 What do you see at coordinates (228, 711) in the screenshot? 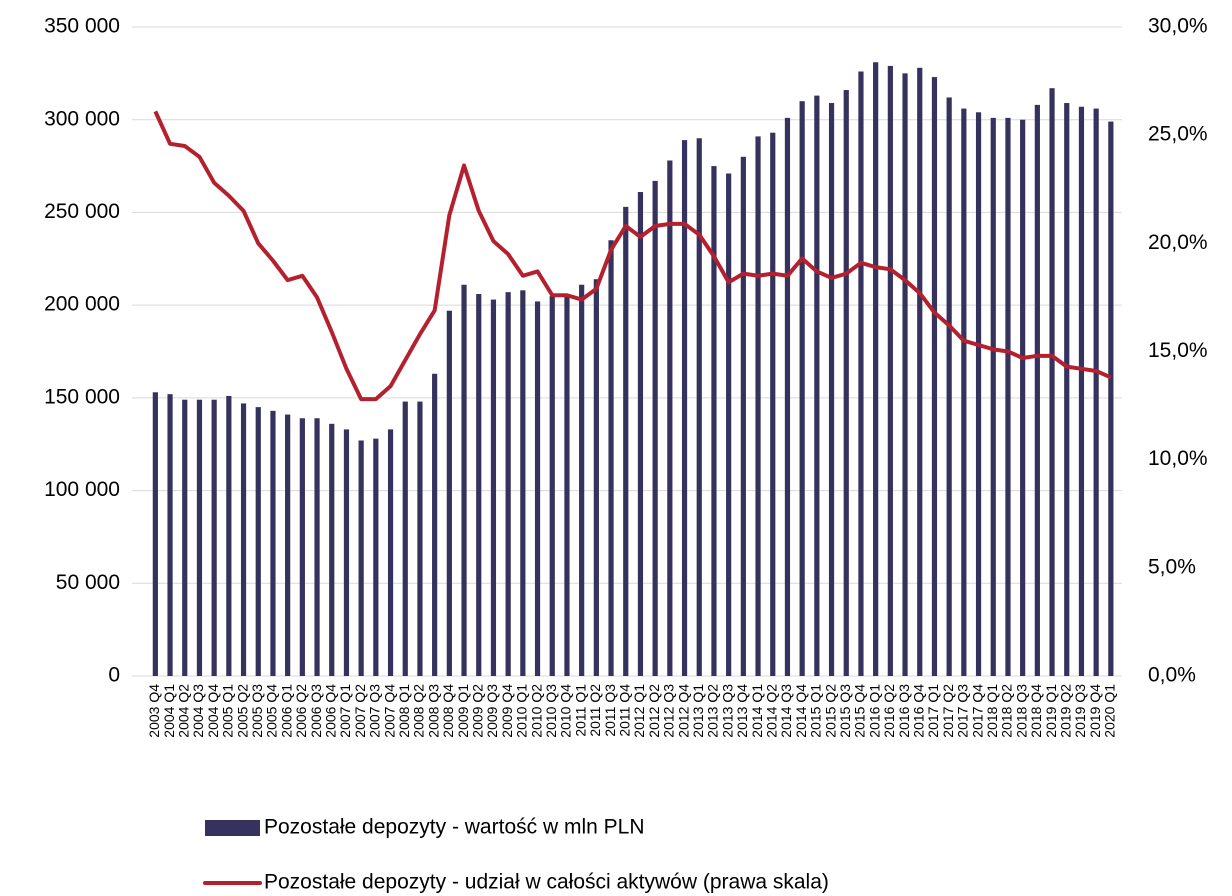
I see `x-tick-label: 2005 Q1` at bounding box center [228, 711].